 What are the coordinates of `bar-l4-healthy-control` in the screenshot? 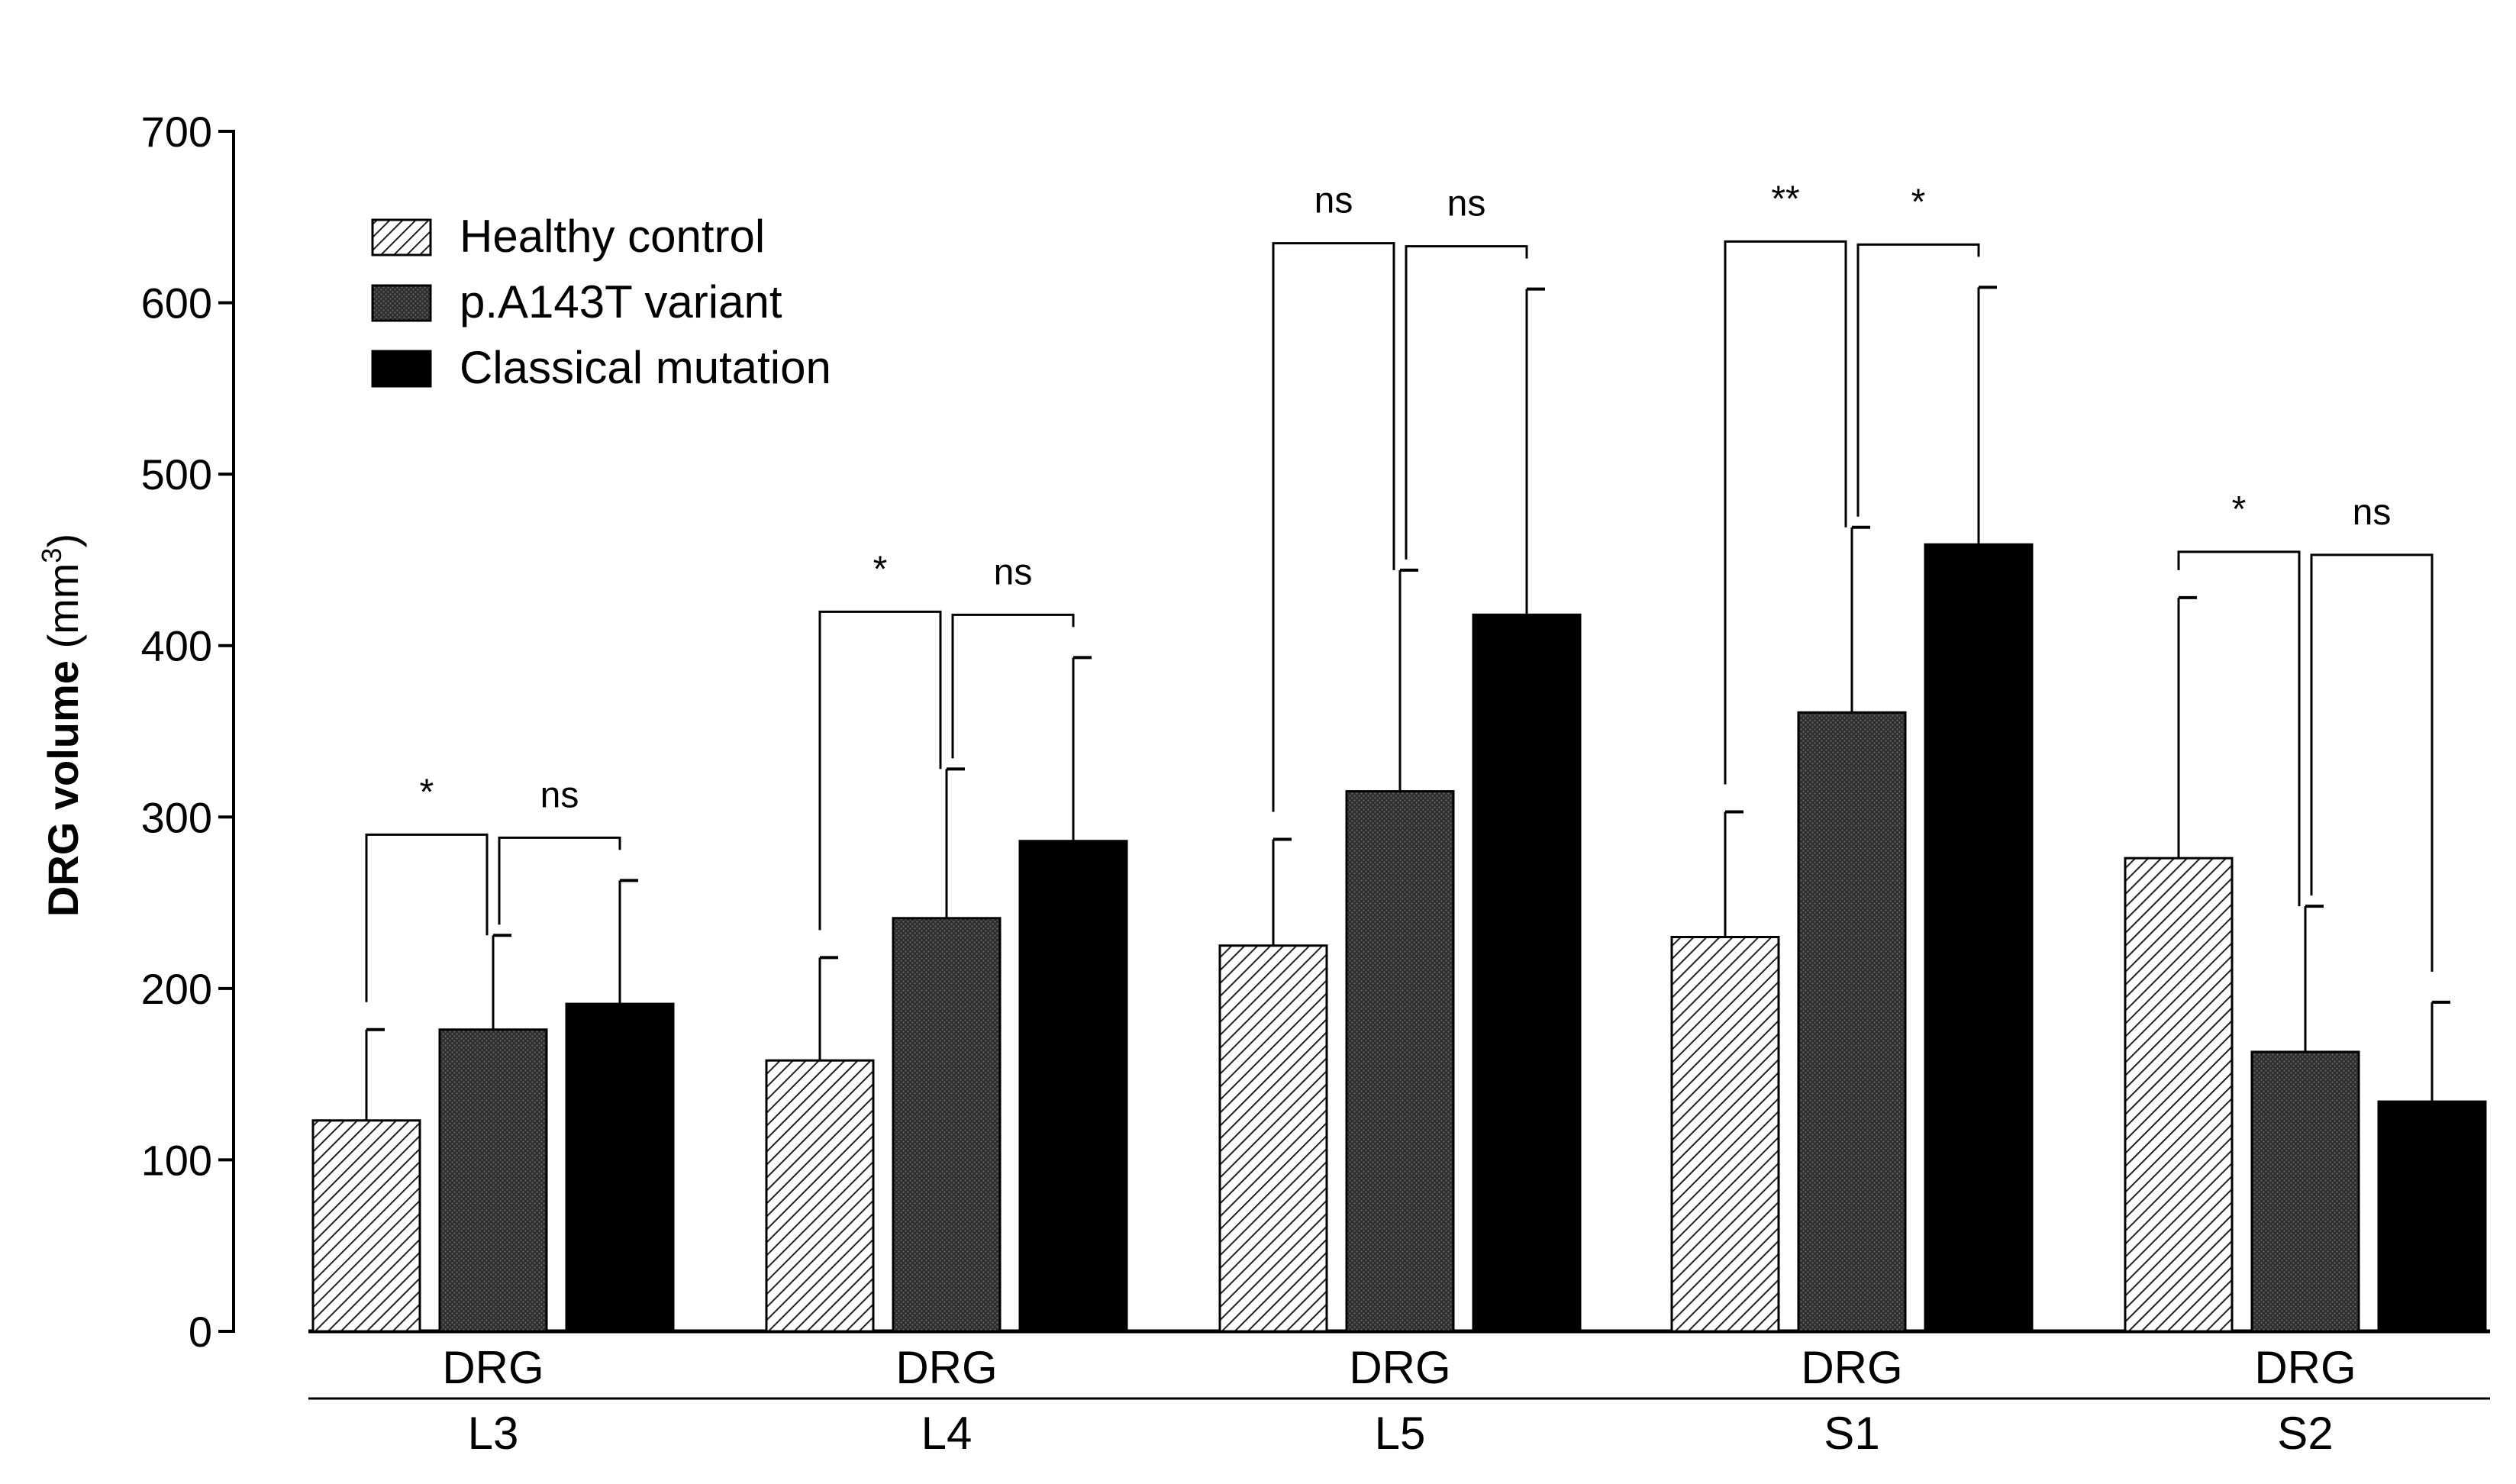 It's located at (820, 1196).